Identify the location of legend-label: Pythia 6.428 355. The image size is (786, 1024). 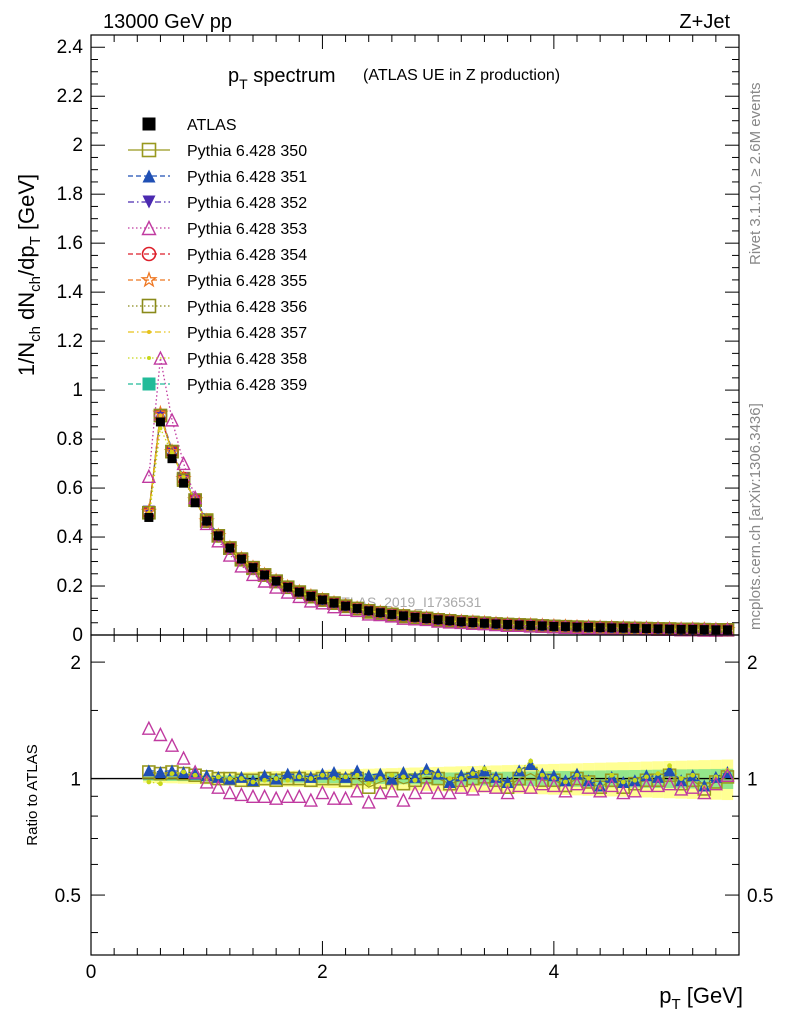
(247, 281).